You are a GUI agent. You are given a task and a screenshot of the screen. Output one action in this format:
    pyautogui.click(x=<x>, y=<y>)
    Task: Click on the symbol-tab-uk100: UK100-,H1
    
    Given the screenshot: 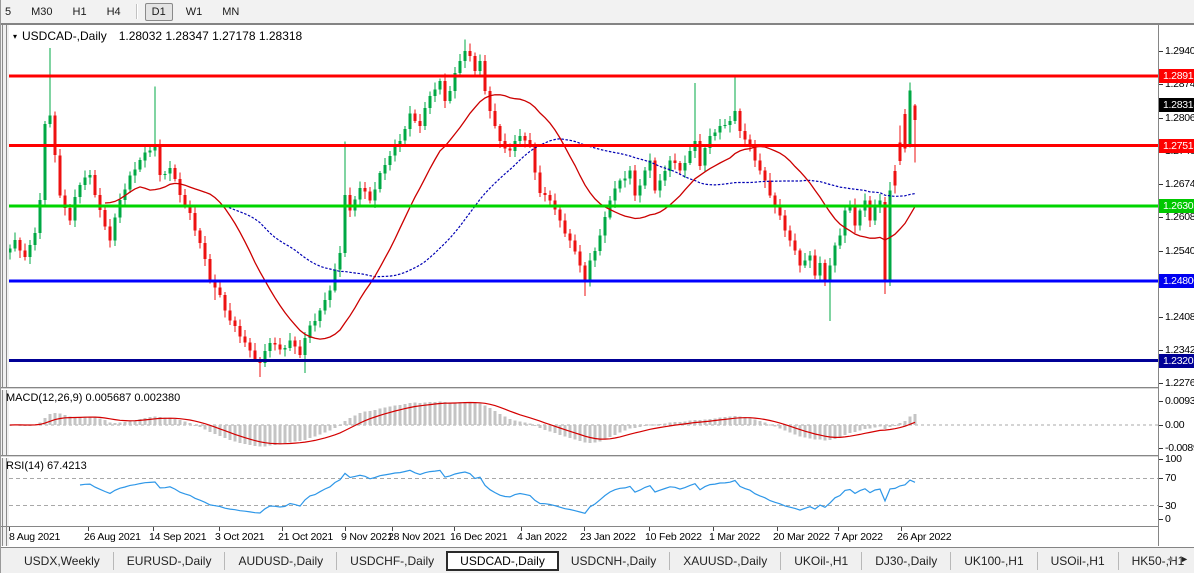 What is the action you would take?
    pyautogui.click(x=993, y=560)
    